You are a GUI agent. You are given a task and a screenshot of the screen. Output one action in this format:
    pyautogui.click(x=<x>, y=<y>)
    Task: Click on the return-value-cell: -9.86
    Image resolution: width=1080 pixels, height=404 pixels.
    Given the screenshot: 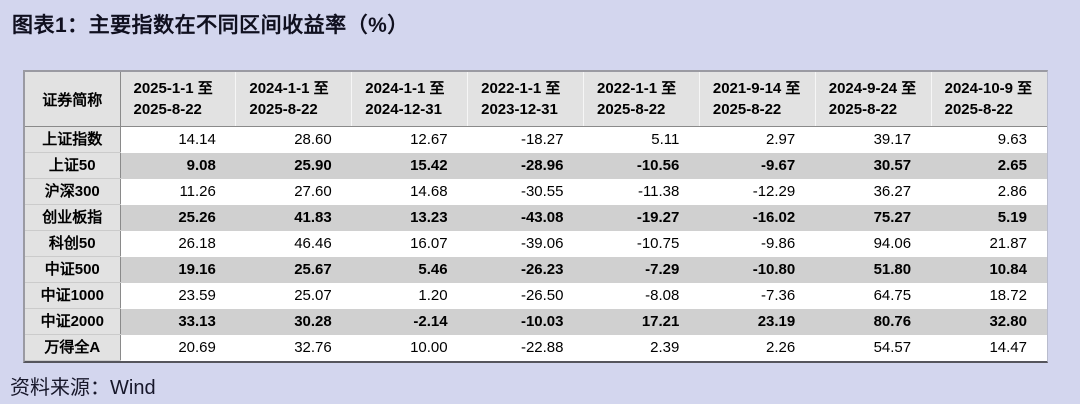 What is the action you would take?
    pyautogui.click(x=757, y=243)
    